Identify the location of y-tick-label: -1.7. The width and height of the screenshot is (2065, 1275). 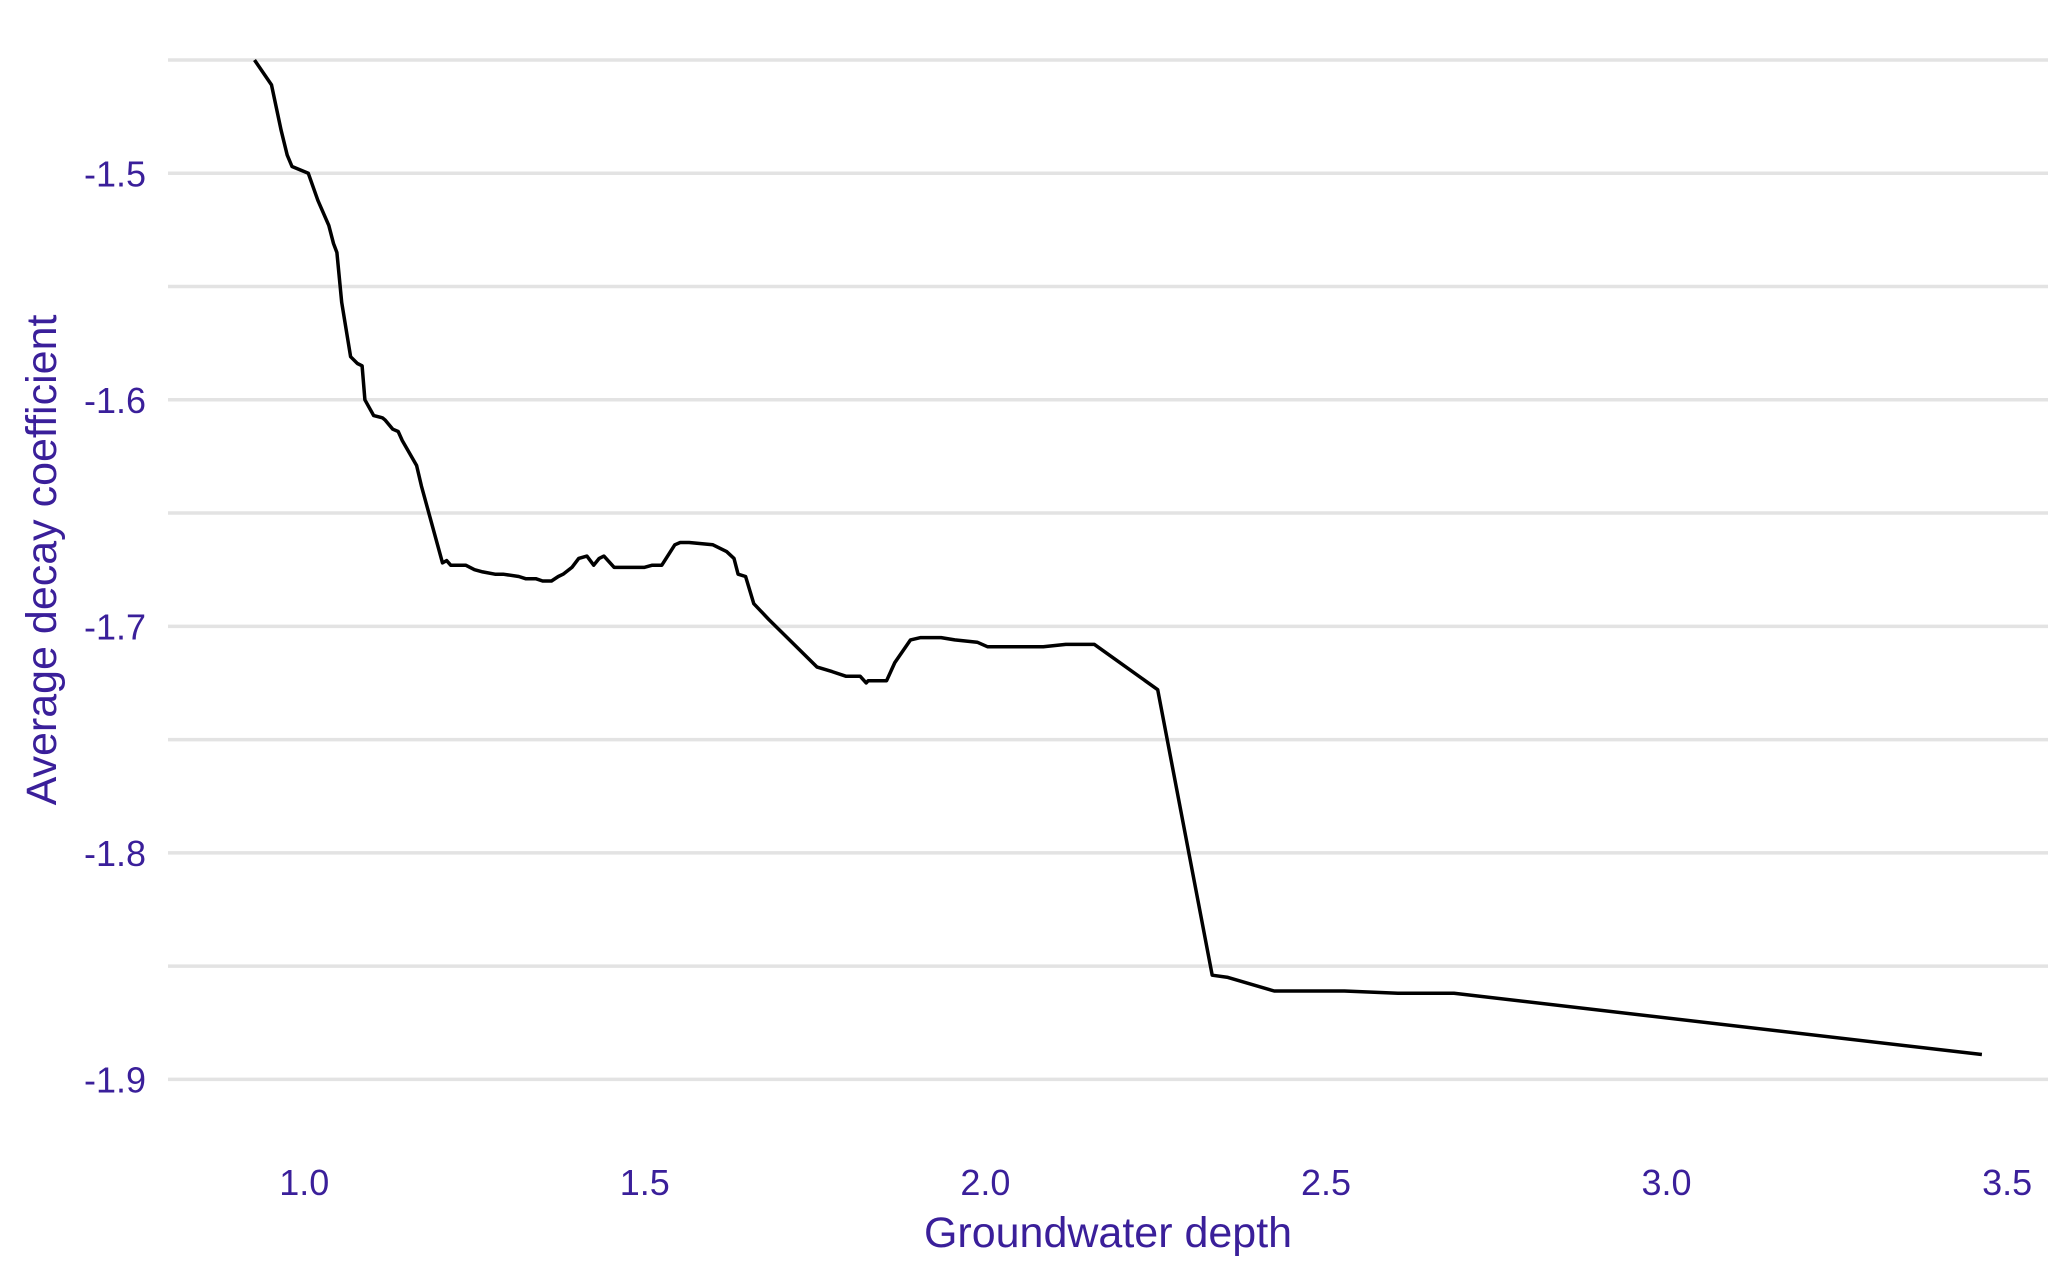
(115, 626).